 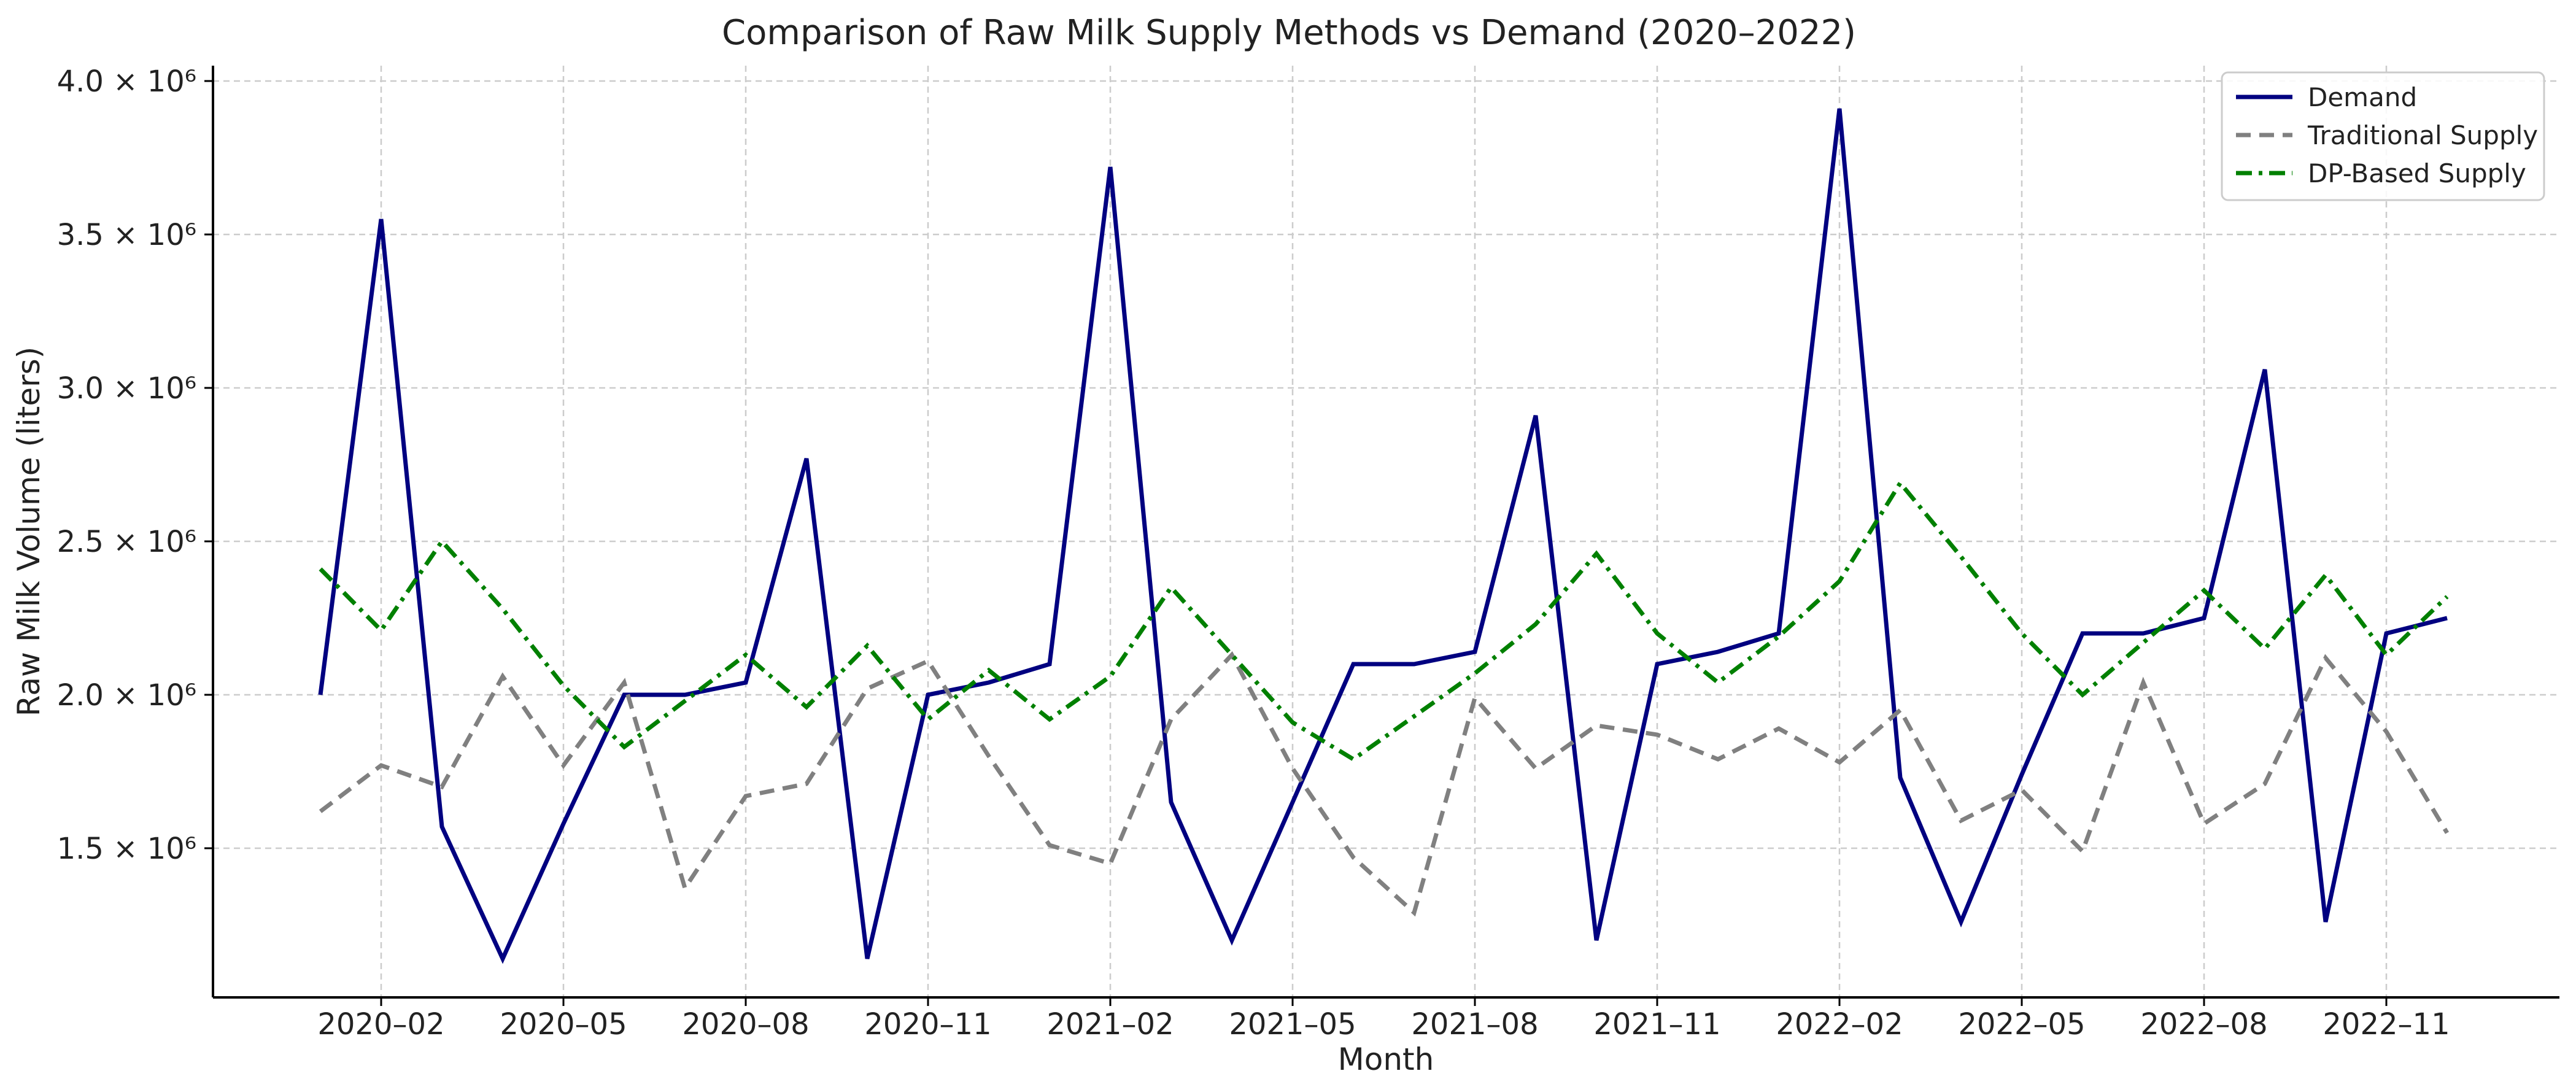 I want to click on y-tick-label: 2.5 × 10⁶, so click(x=126, y=542).